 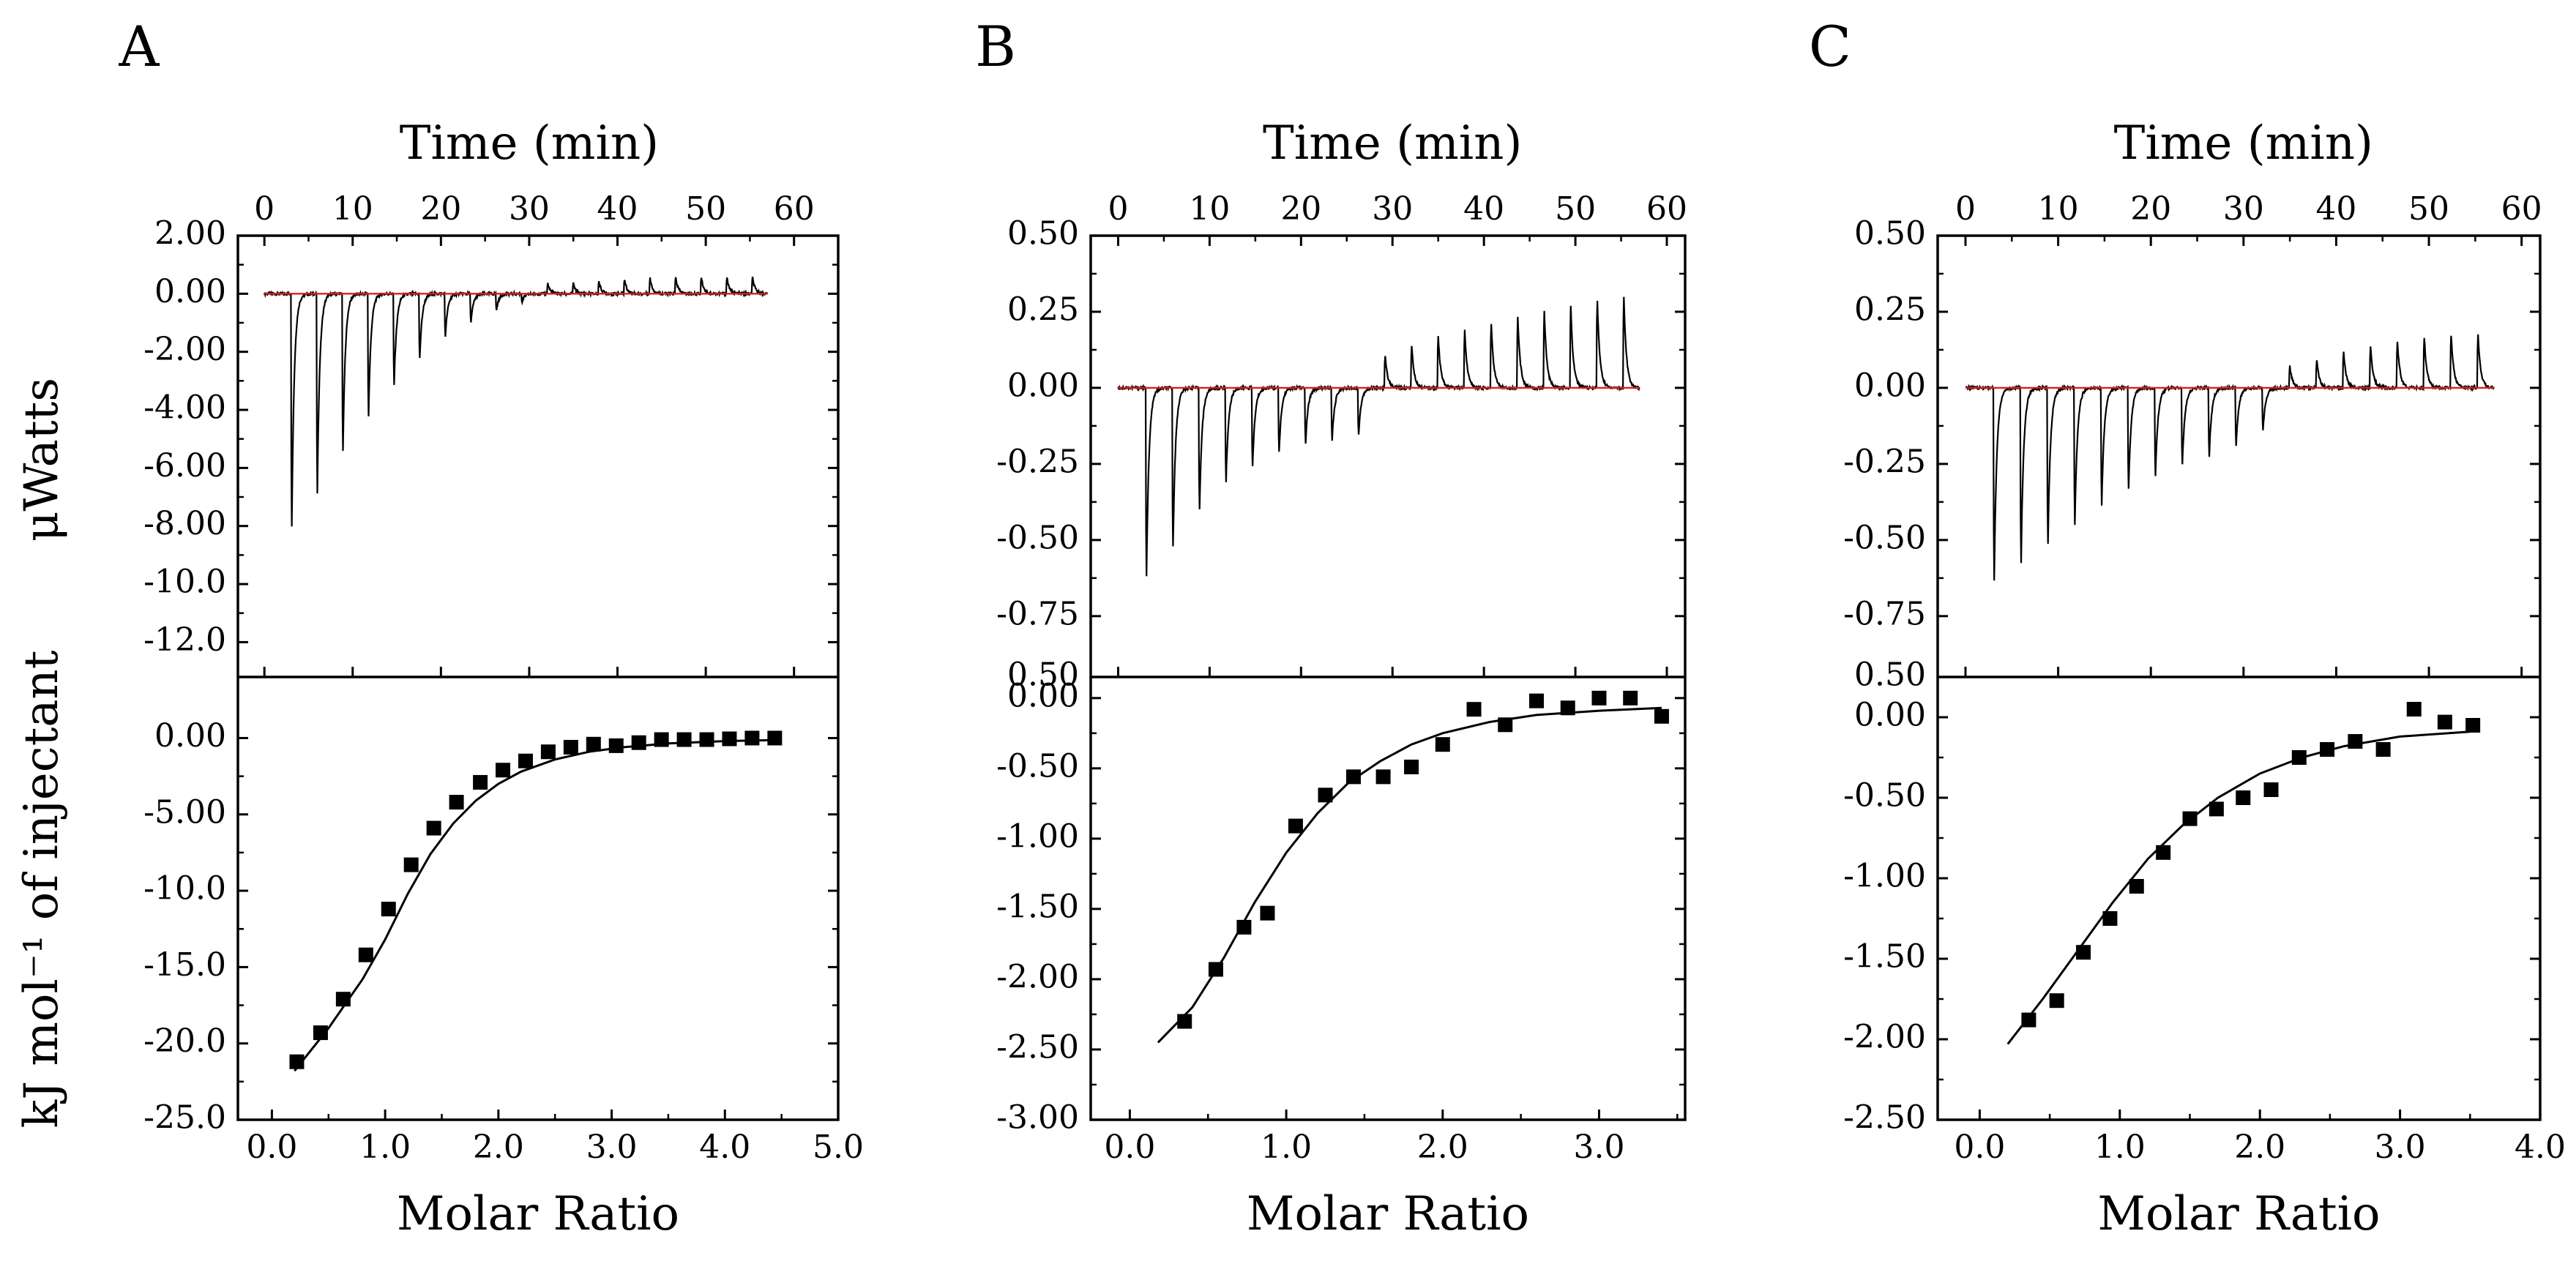 What do you see at coordinates (1884, 796) in the screenshot?
I see `heat-tick-label: -0.50` at bounding box center [1884, 796].